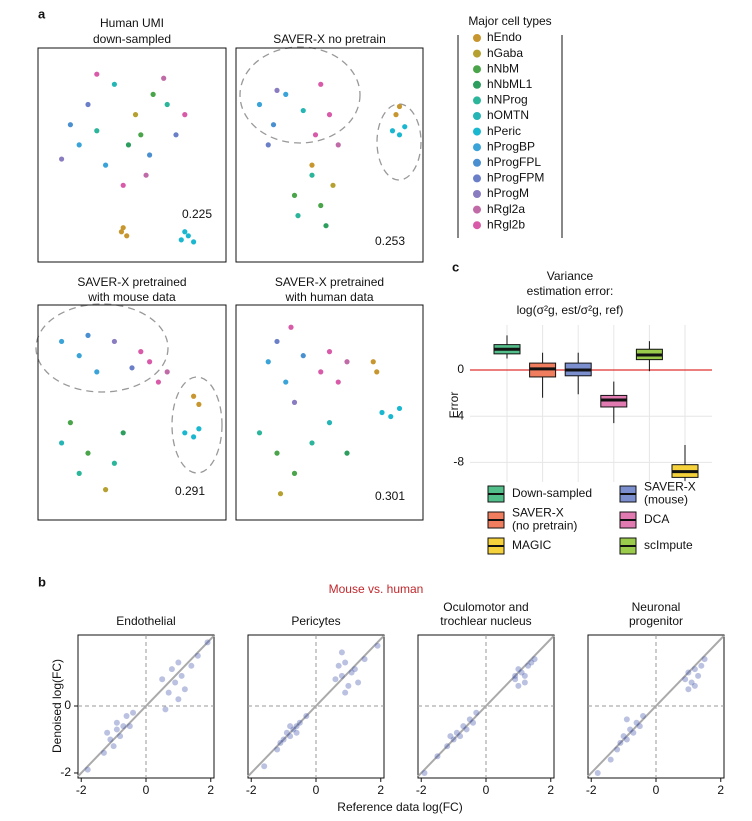 This screenshot has width=752, height=821. What do you see at coordinates (65, 772) in the screenshot?
I see `y-tick-label: -2` at bounding box center [65, 772].